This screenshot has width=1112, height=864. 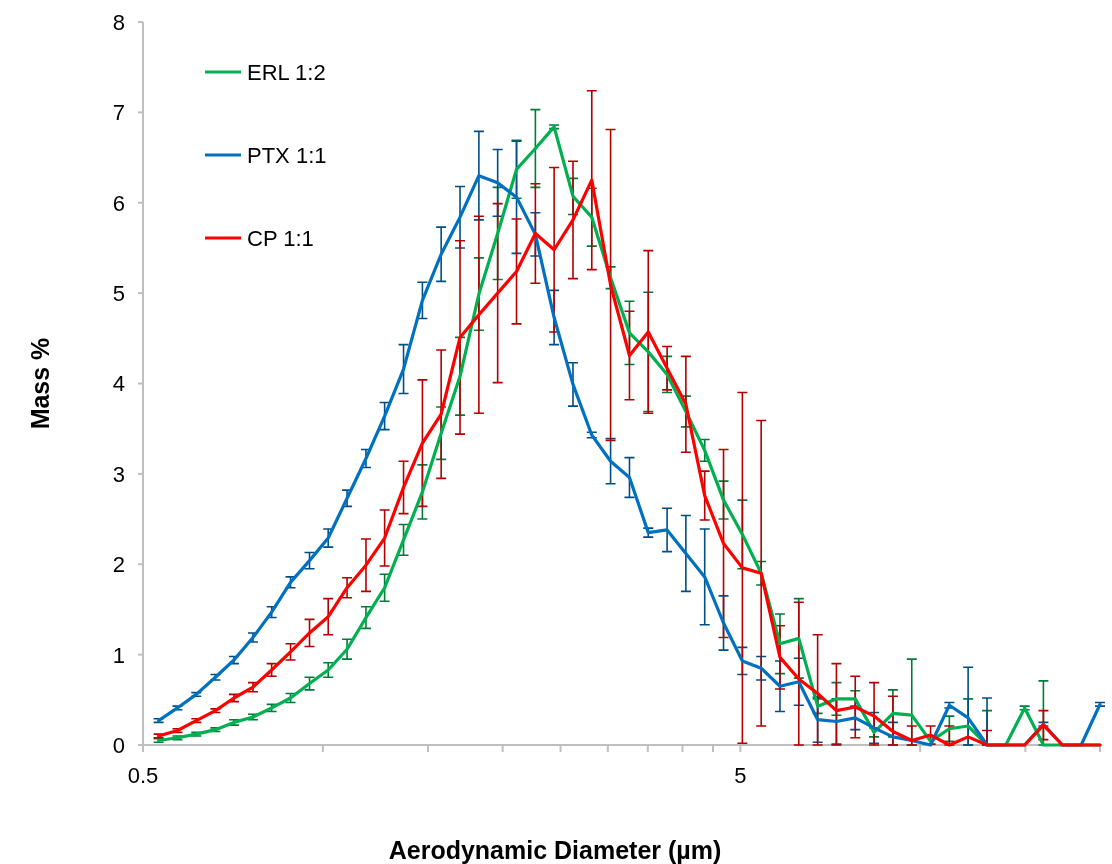 I want to click on y-tick-label: 3, so click(x=118, y=474).